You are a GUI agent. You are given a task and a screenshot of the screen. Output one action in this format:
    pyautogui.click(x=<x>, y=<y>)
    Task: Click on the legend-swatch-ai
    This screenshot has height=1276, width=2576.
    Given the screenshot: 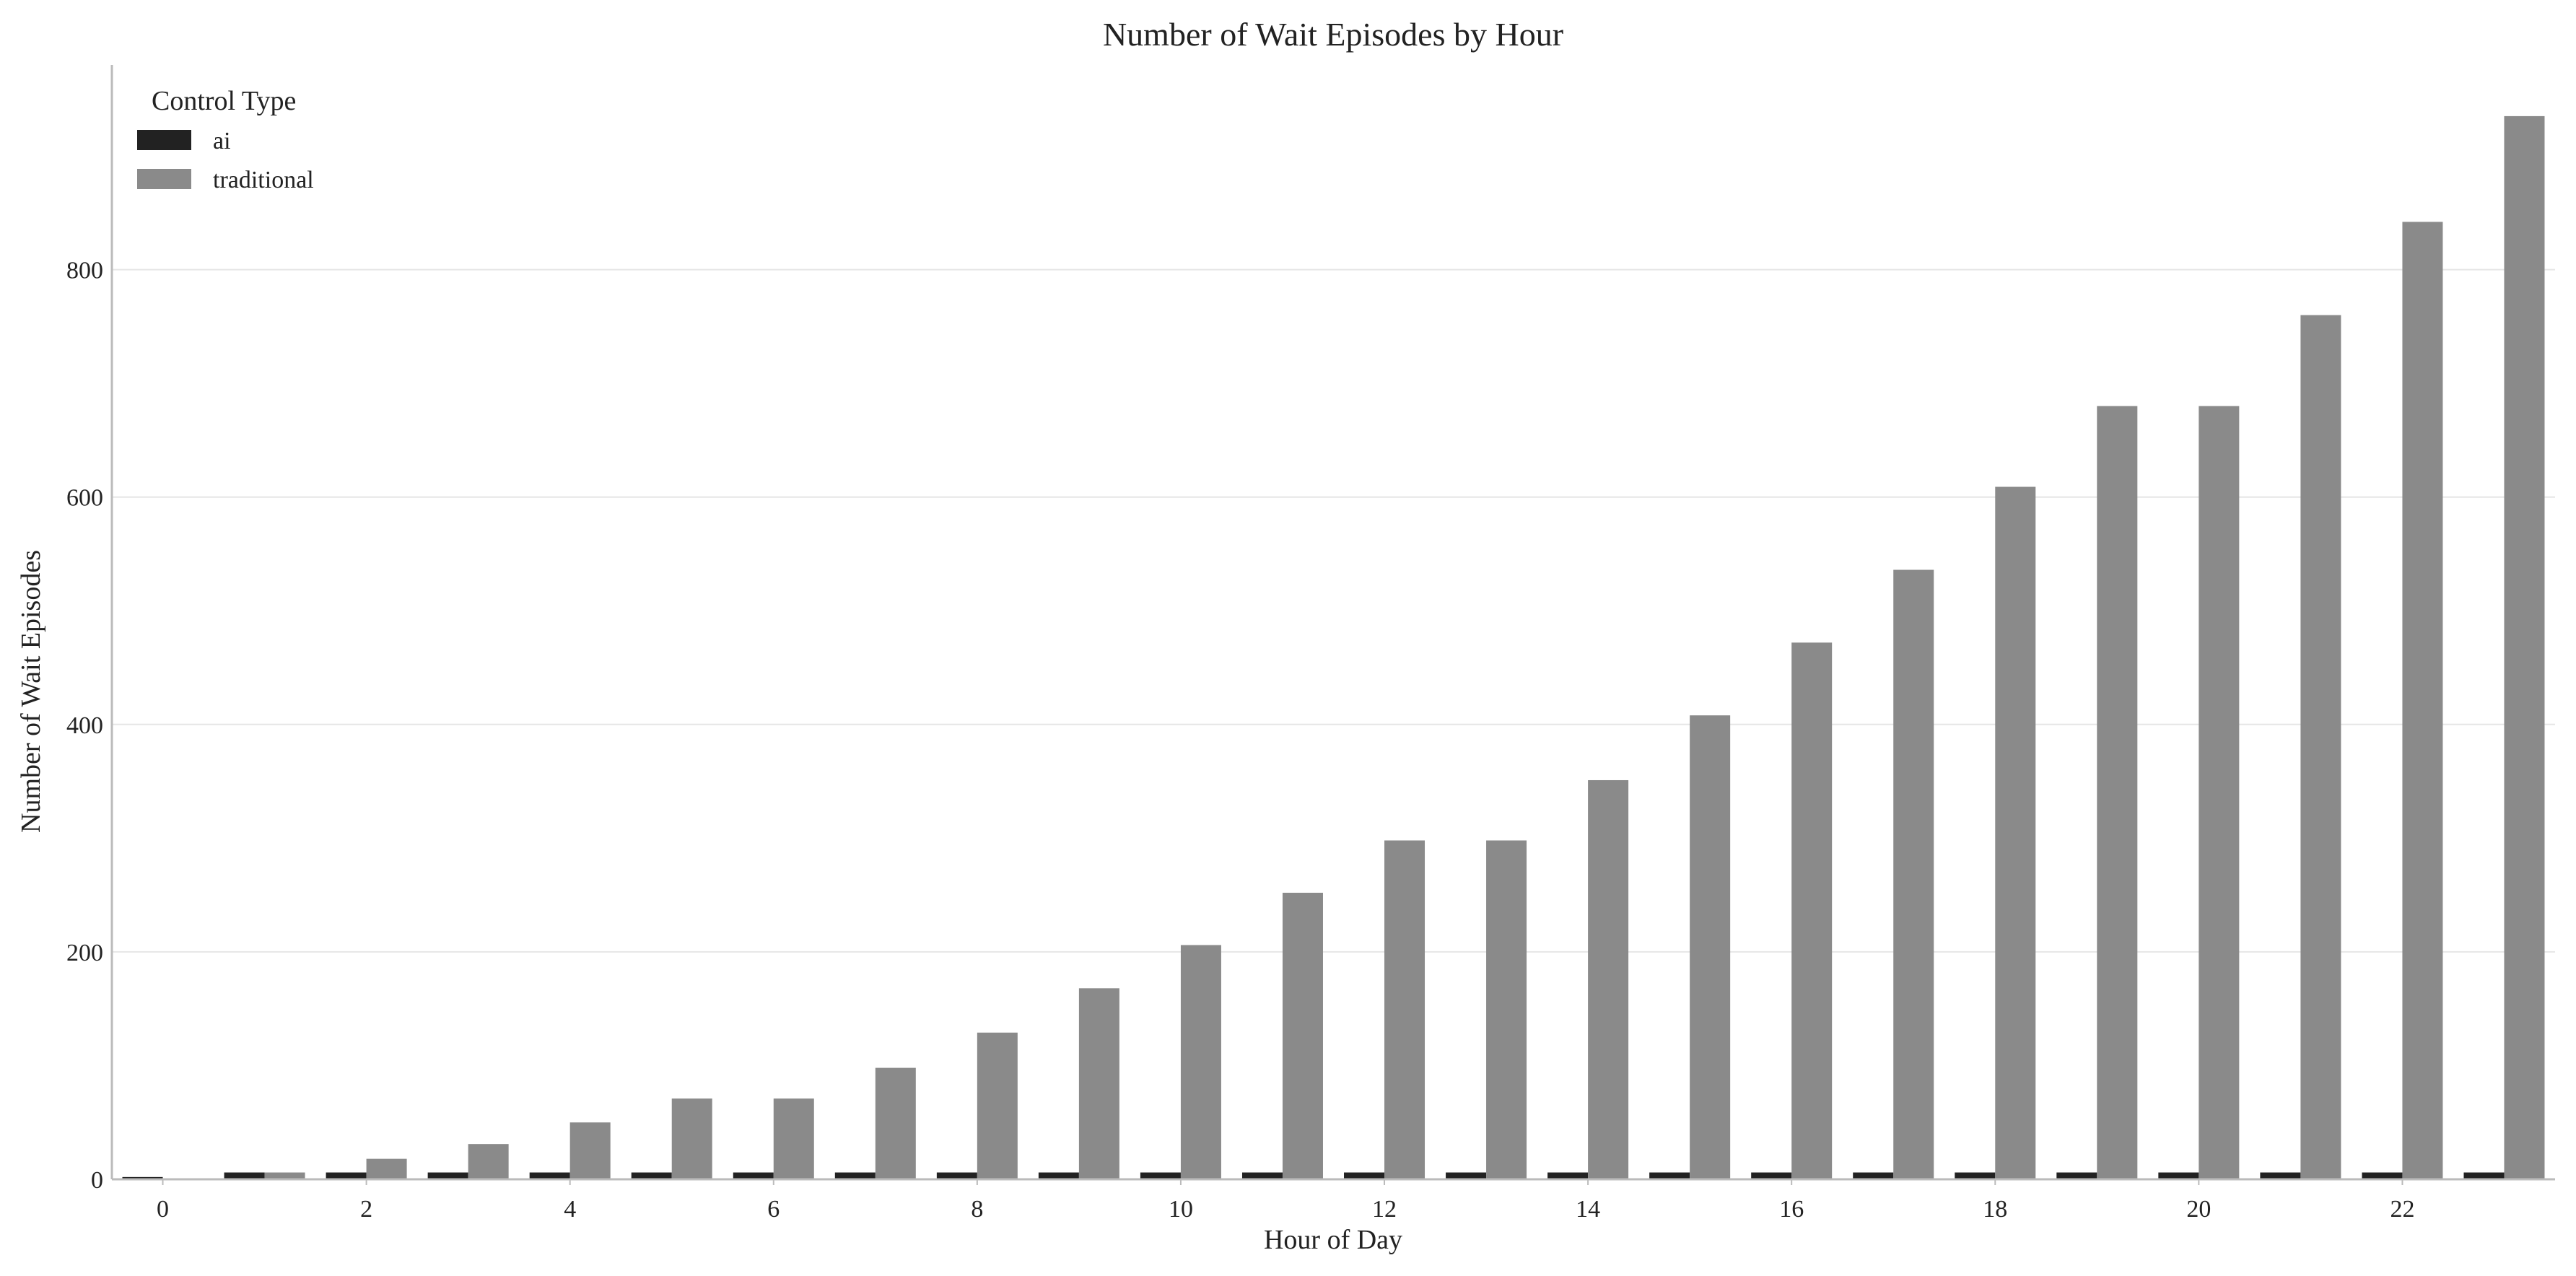 What is the action you would take?
    pyautogui.click(x=164, y=140)
    